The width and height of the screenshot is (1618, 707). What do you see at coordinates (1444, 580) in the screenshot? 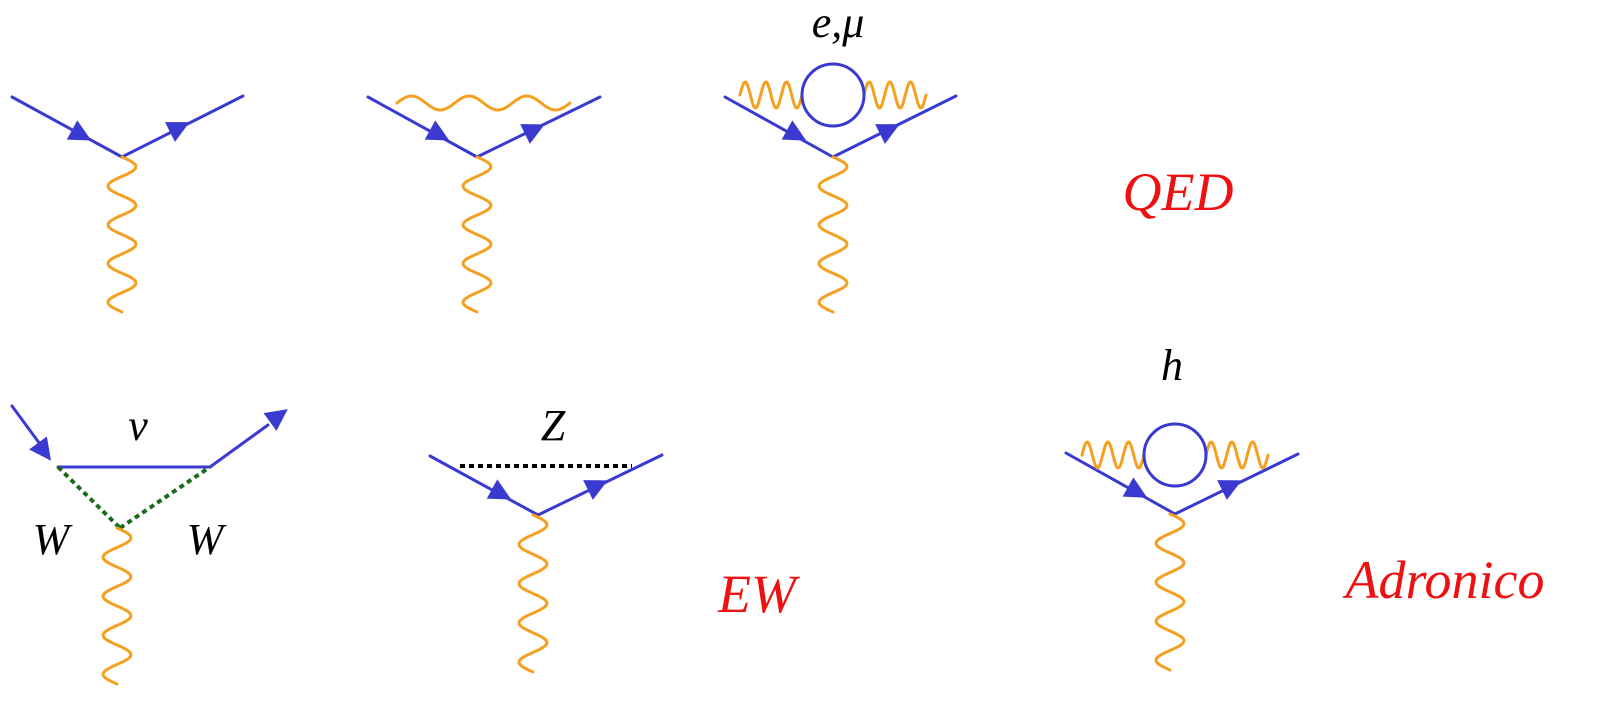
I see `hadronic-category-label: Adronico` at bounding box center [1444, 580].